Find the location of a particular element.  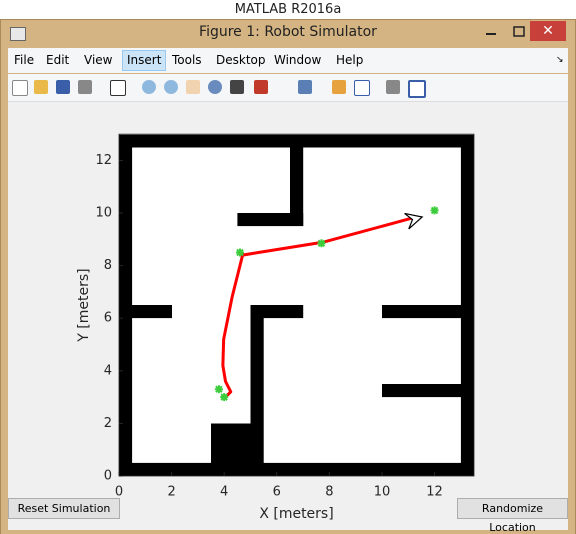

y-tick-label: 6 is located at coordinates (108, 318).